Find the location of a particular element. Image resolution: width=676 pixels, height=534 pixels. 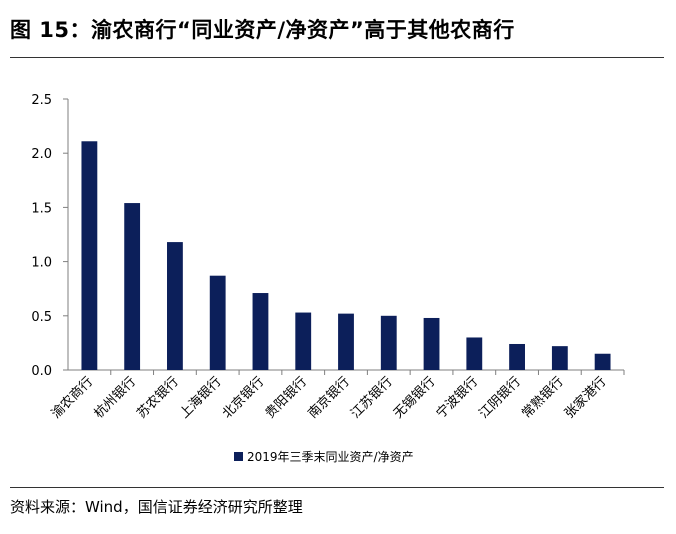

x-tick-label: 常熟银行 is located at coordinates (543, 398).